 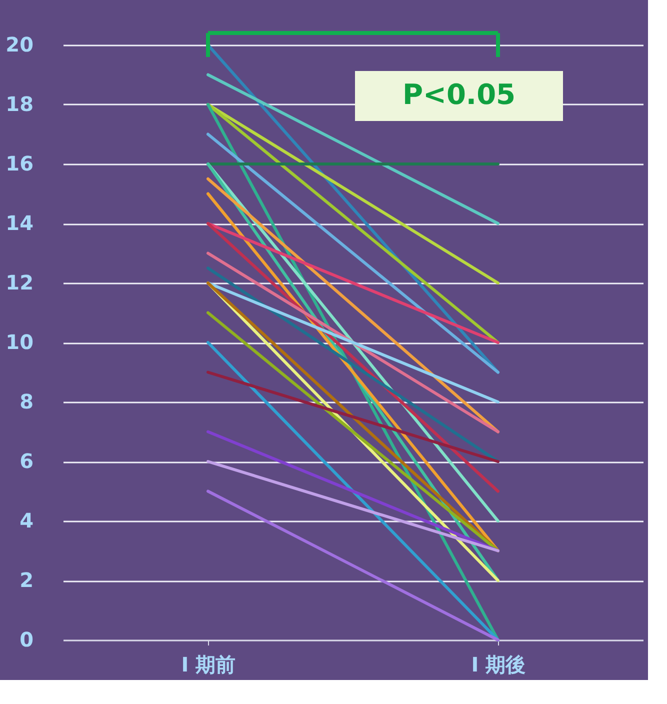 What do you see at coordinates (27, 640) in the screenshot?
I see `y-tick-label: 0` at bounding box center [27, 640].